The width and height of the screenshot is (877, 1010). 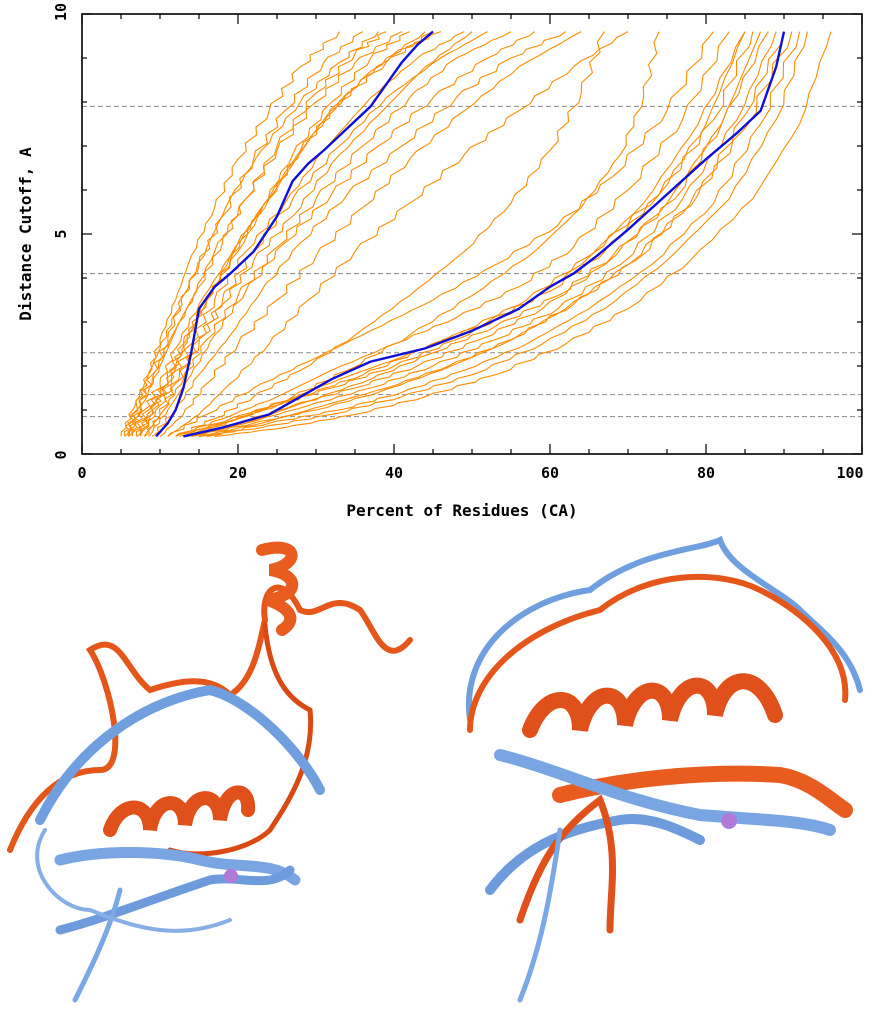 What do you see at coordinates (61, 454) in the screenshot?
I see `y-tick-label-0: 0` at bounding box center [61, 454].